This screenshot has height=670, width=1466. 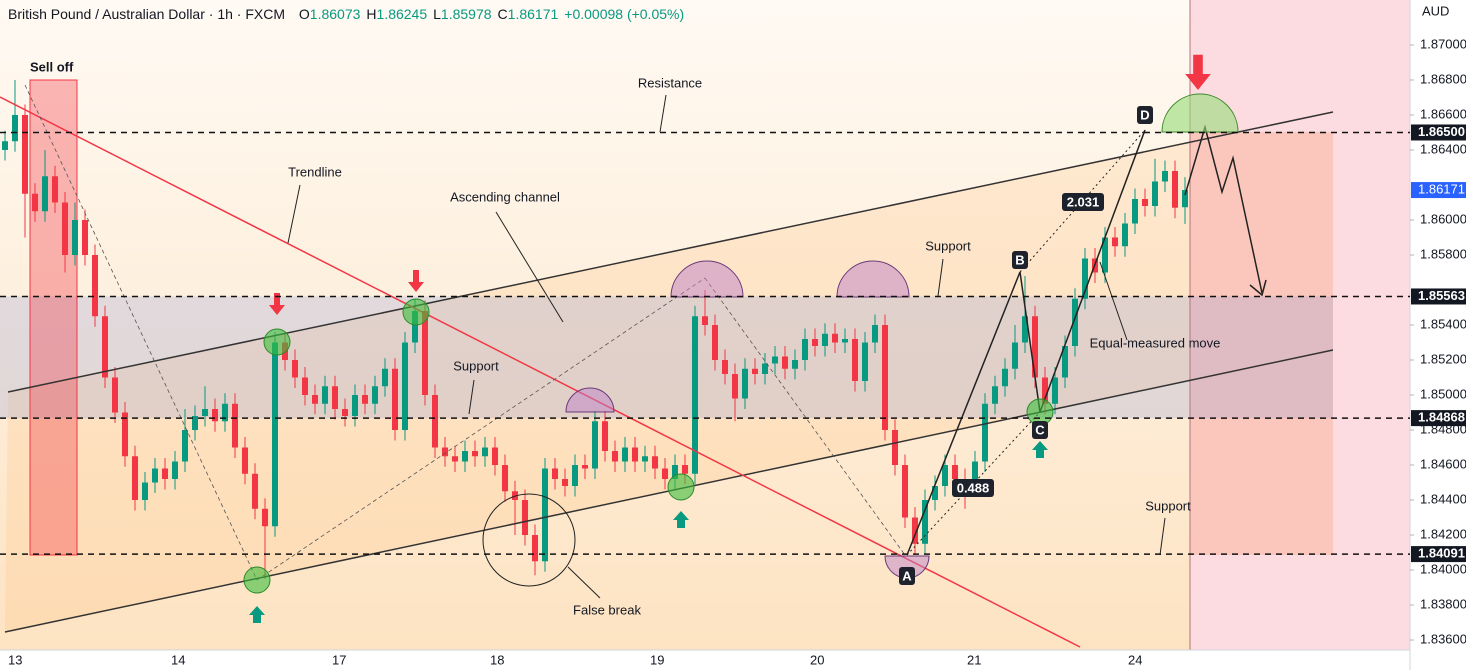 What do you see at coordinates (505, 196) in the screenshot?
I see `annotation: Ascending channel` at bounding box center [505, 196].